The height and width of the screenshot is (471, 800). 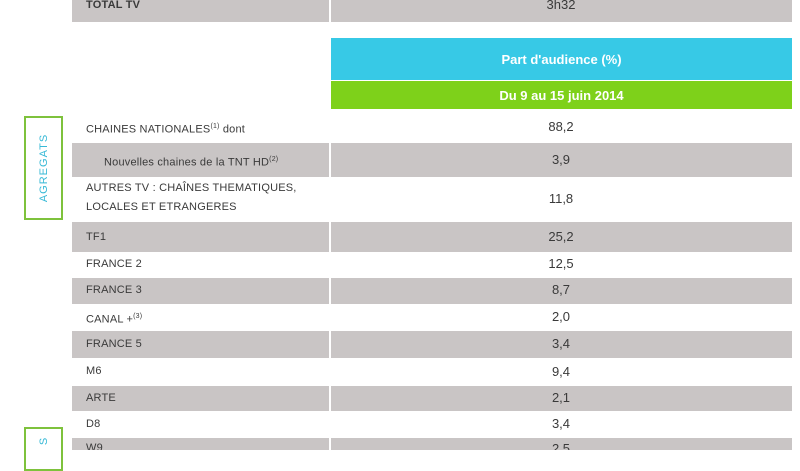 What do you see at coordinates (94, 371) in the screenshot?
I see `row-label: M6` at bounding box center [94, 371].